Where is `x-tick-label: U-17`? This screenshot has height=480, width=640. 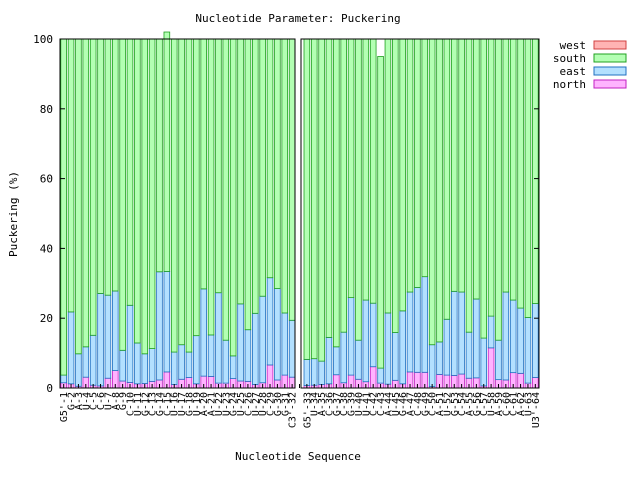
x-tick-label: U-17 is located at coordinates (182, 404).